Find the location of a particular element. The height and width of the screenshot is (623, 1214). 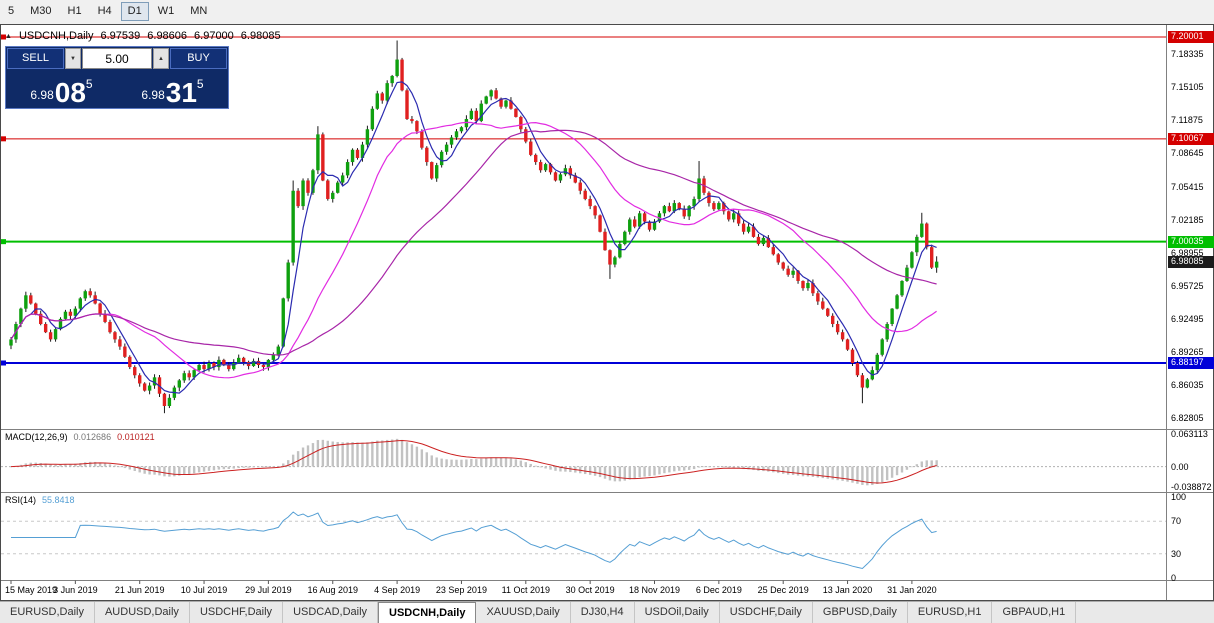

macd-scale-label: -0.038872 is located at coordinates (1191, 486).